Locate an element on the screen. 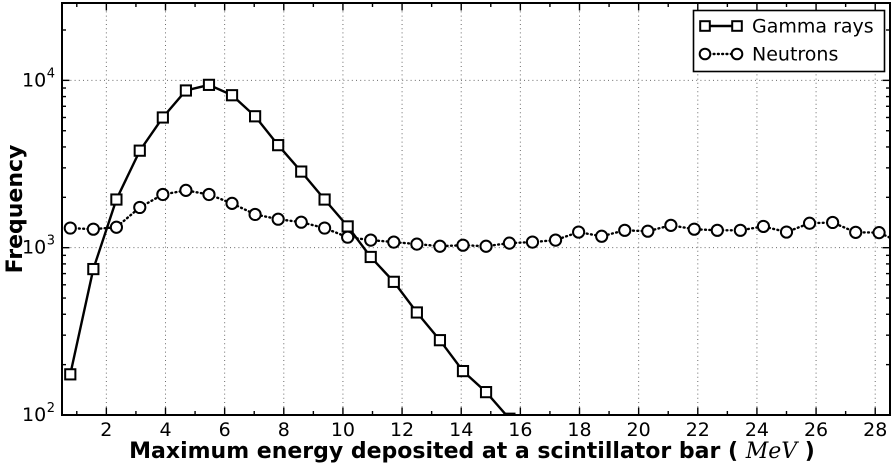 This screenshot has width=896, height=465. x-tick-label: 6 is located at coordinates (225, 430).